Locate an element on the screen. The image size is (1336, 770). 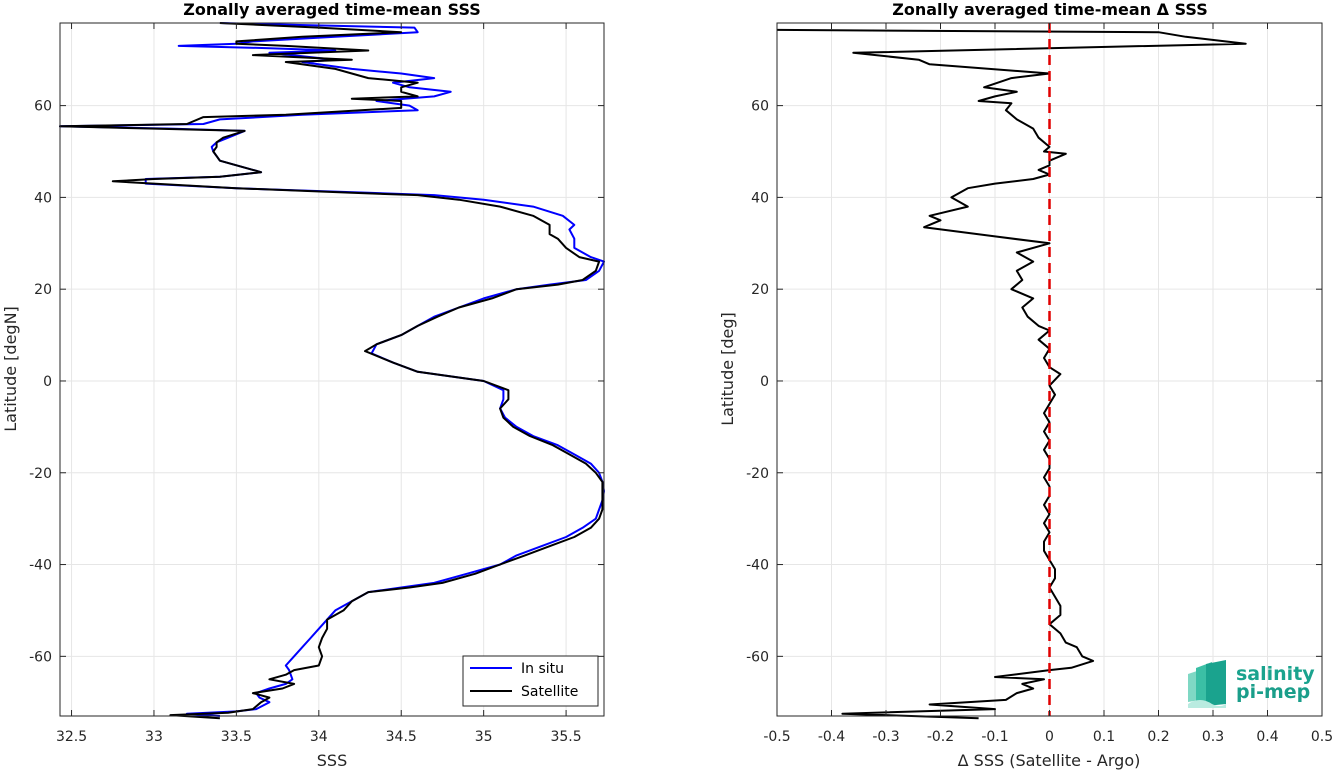
left-chart-title: Zonally averaged time-mean SSS is located at coordinates (332, 9).